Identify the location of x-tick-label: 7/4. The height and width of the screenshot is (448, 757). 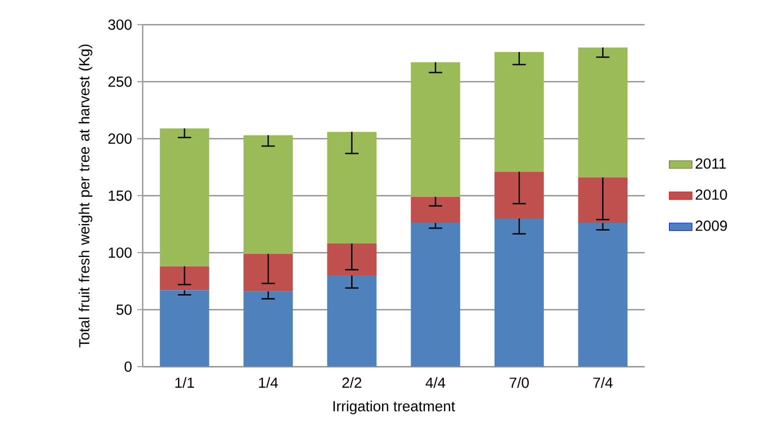
(603, 382).